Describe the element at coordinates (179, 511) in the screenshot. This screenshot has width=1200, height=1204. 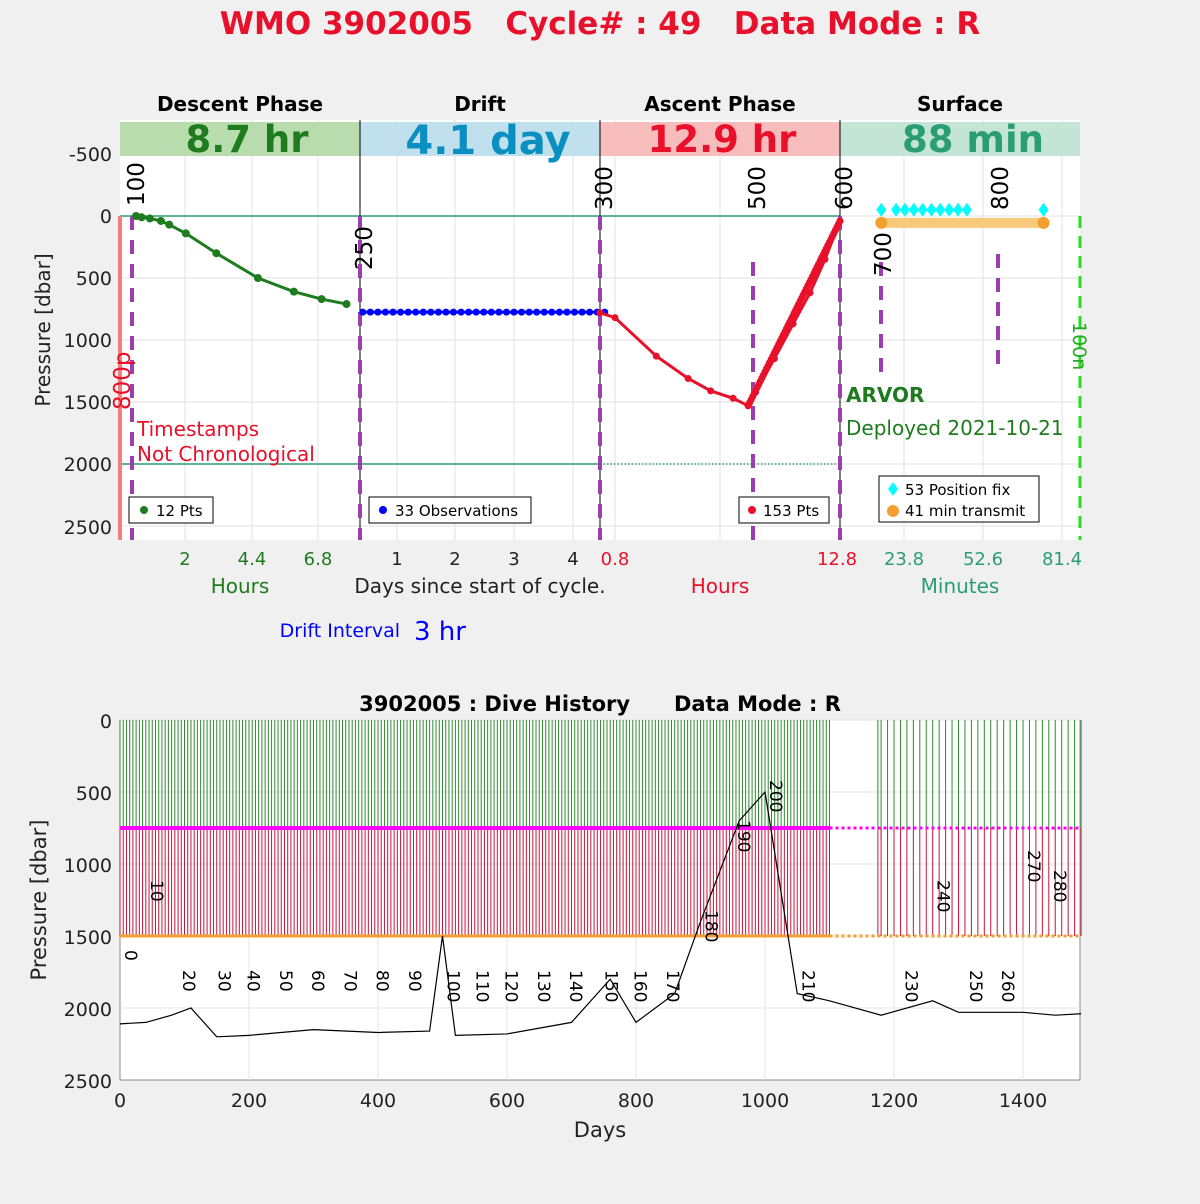
I see `descent-legend-text: 12 Pts` at that location.